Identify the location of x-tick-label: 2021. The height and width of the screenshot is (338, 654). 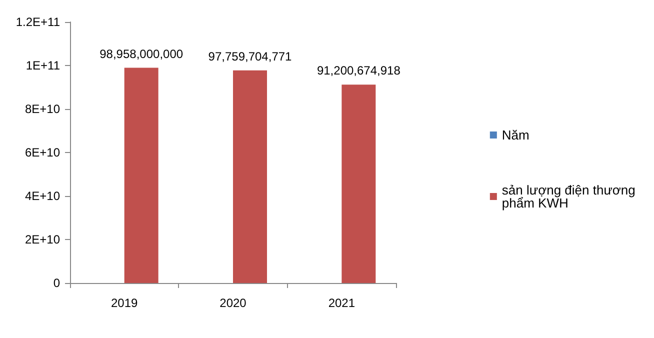
(342, 303).